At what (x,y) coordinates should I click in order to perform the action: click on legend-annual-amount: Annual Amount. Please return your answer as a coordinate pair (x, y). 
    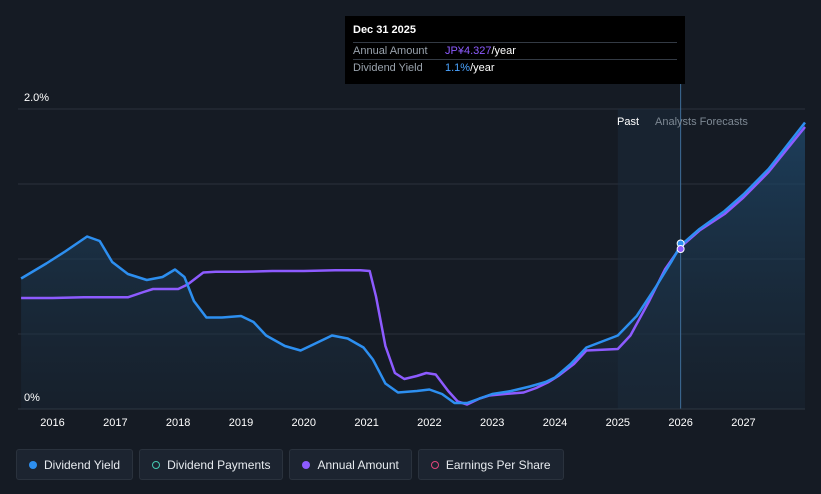
    Looking at the image, I should click on (350, 464).